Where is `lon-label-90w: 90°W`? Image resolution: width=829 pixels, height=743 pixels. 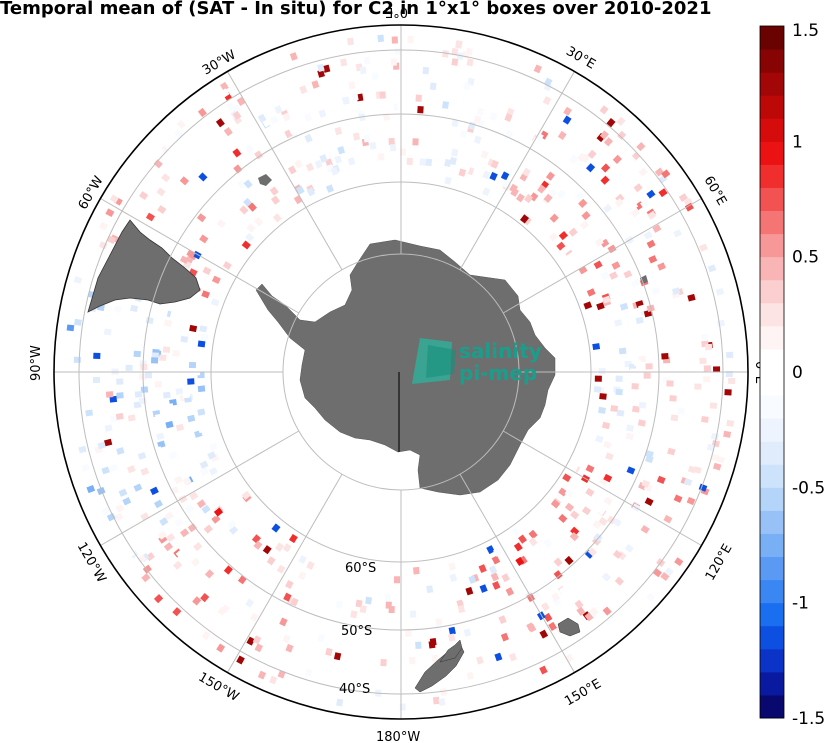
lon-label-90w: 90°W is located at coordinates (36, 363).